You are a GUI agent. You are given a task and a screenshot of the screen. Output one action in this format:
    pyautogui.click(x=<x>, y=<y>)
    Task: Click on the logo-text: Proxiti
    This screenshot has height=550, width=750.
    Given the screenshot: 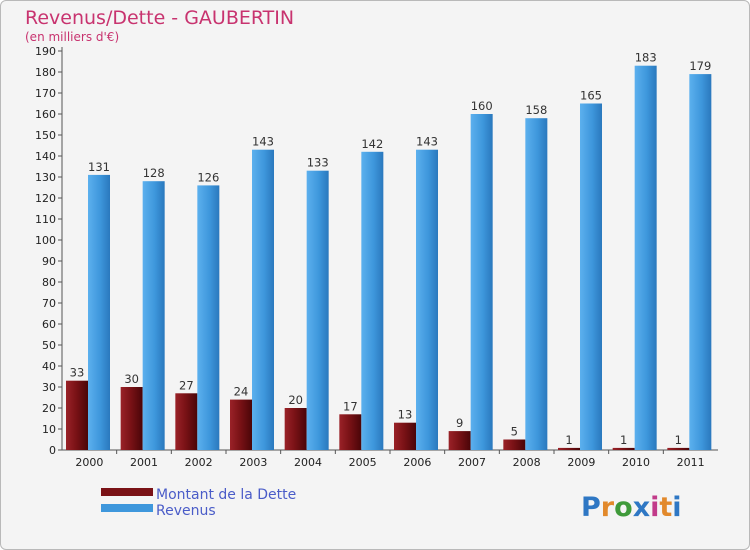 What is the action you would take?
    pyautogui.click(x=631, y=507)
    